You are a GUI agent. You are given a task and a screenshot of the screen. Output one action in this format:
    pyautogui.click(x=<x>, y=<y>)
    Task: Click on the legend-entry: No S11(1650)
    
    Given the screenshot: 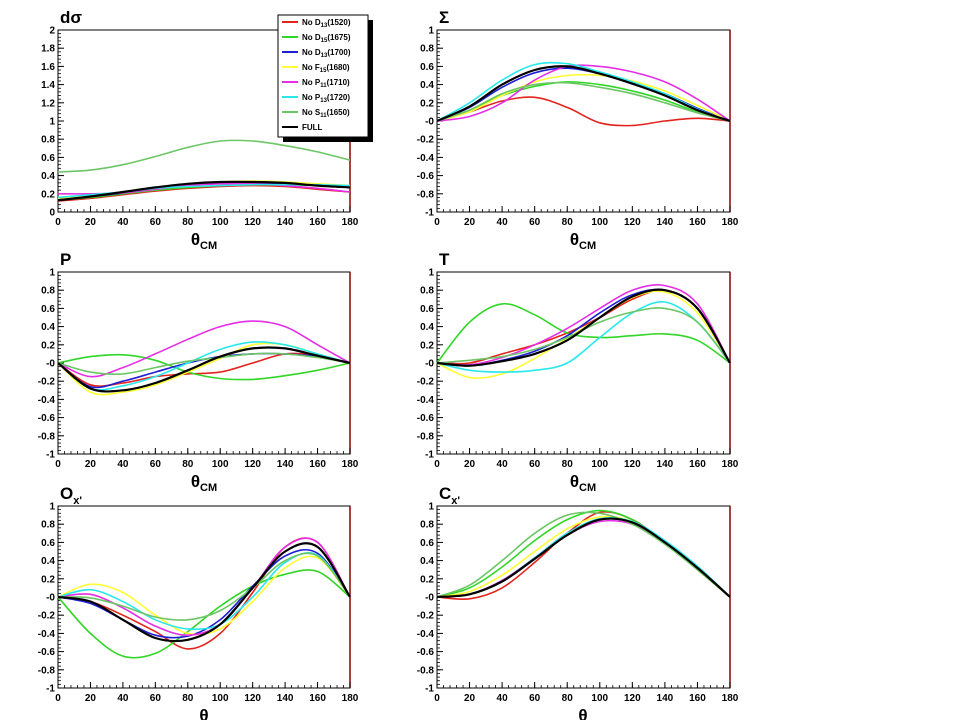 What is the action you would take?
    pyautogui.click(x=316, y=113)
    